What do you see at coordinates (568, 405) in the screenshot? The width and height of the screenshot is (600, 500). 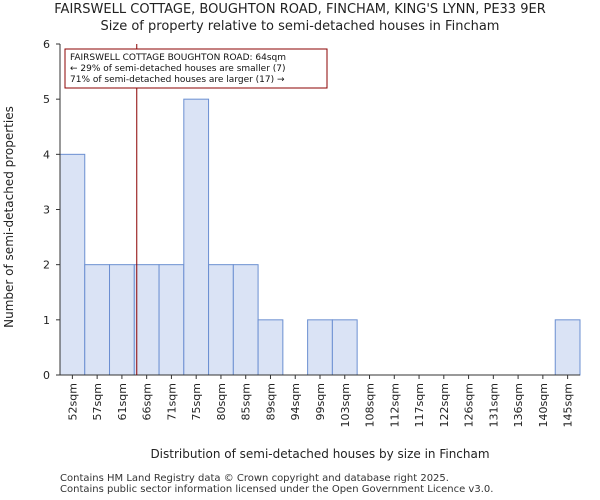 I see `x-tick-label: 145sqm` at bounding box center [568, 405].